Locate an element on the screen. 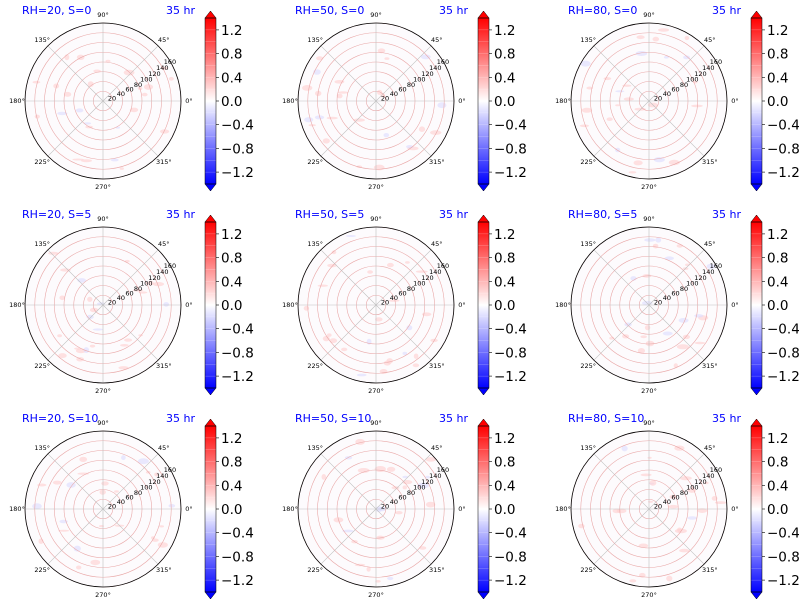  angle-tick-label: 225° is located at coordinates (588, 162).